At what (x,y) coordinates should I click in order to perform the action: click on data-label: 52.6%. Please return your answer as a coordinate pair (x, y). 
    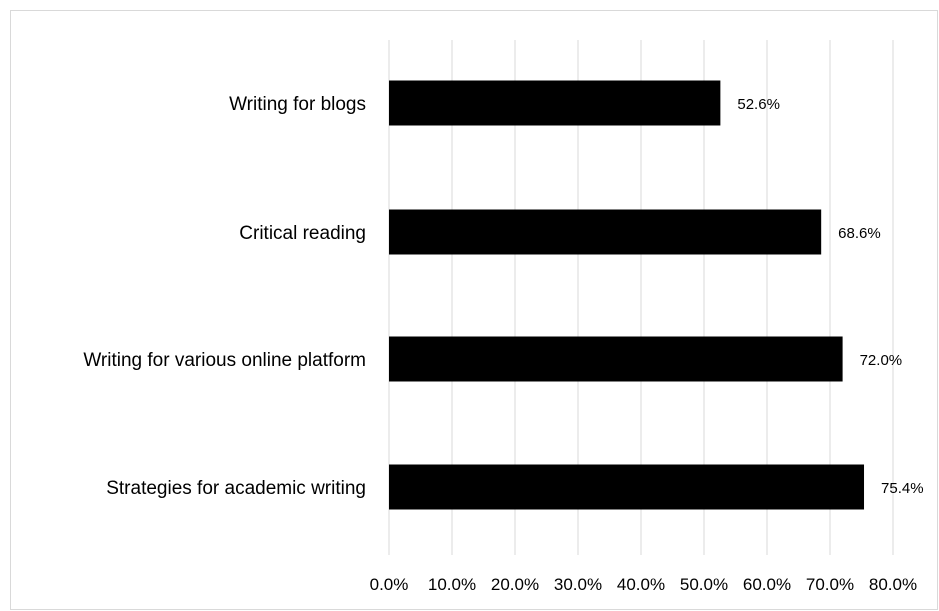
    Looking at the image, I should click on (758, 104).